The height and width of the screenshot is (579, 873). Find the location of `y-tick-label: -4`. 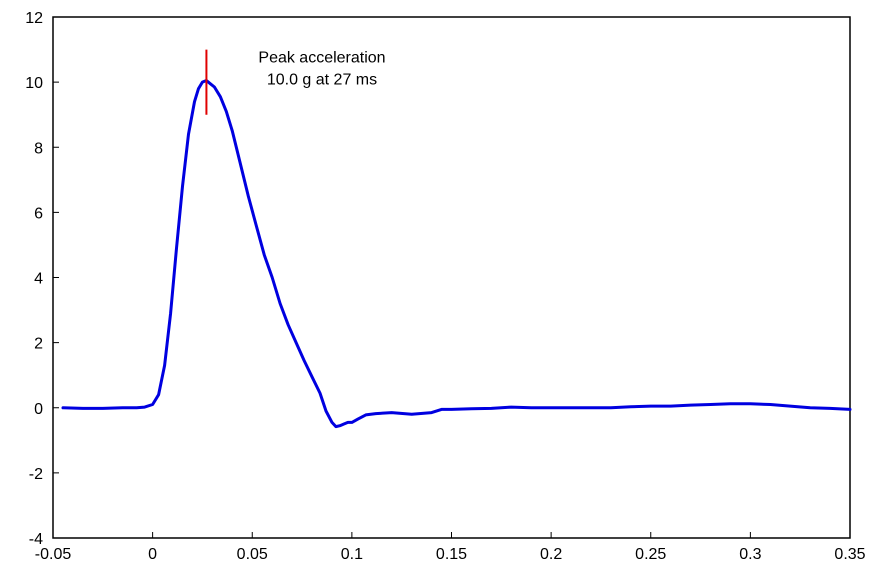

y-tick-label: -4 is located at coordinates (36, 539).